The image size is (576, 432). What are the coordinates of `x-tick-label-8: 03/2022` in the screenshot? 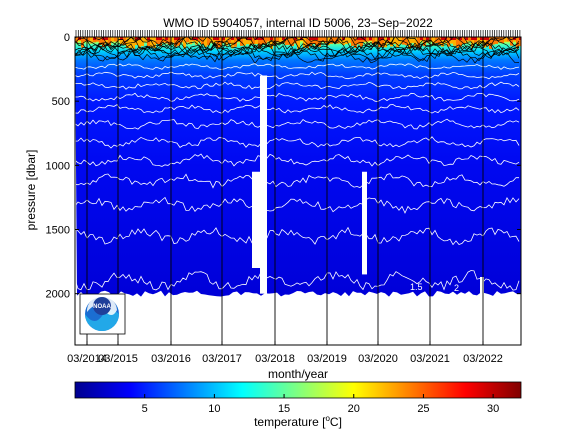 It's located at (483, 359).